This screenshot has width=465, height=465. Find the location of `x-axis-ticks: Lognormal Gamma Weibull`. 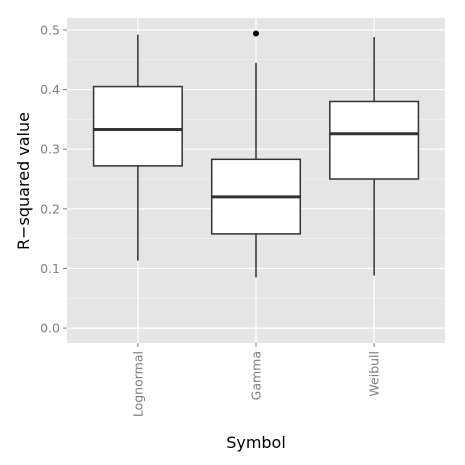

x-axis-ticks: Lognormal Gamma Weibull is located at coordinates (256, 380).